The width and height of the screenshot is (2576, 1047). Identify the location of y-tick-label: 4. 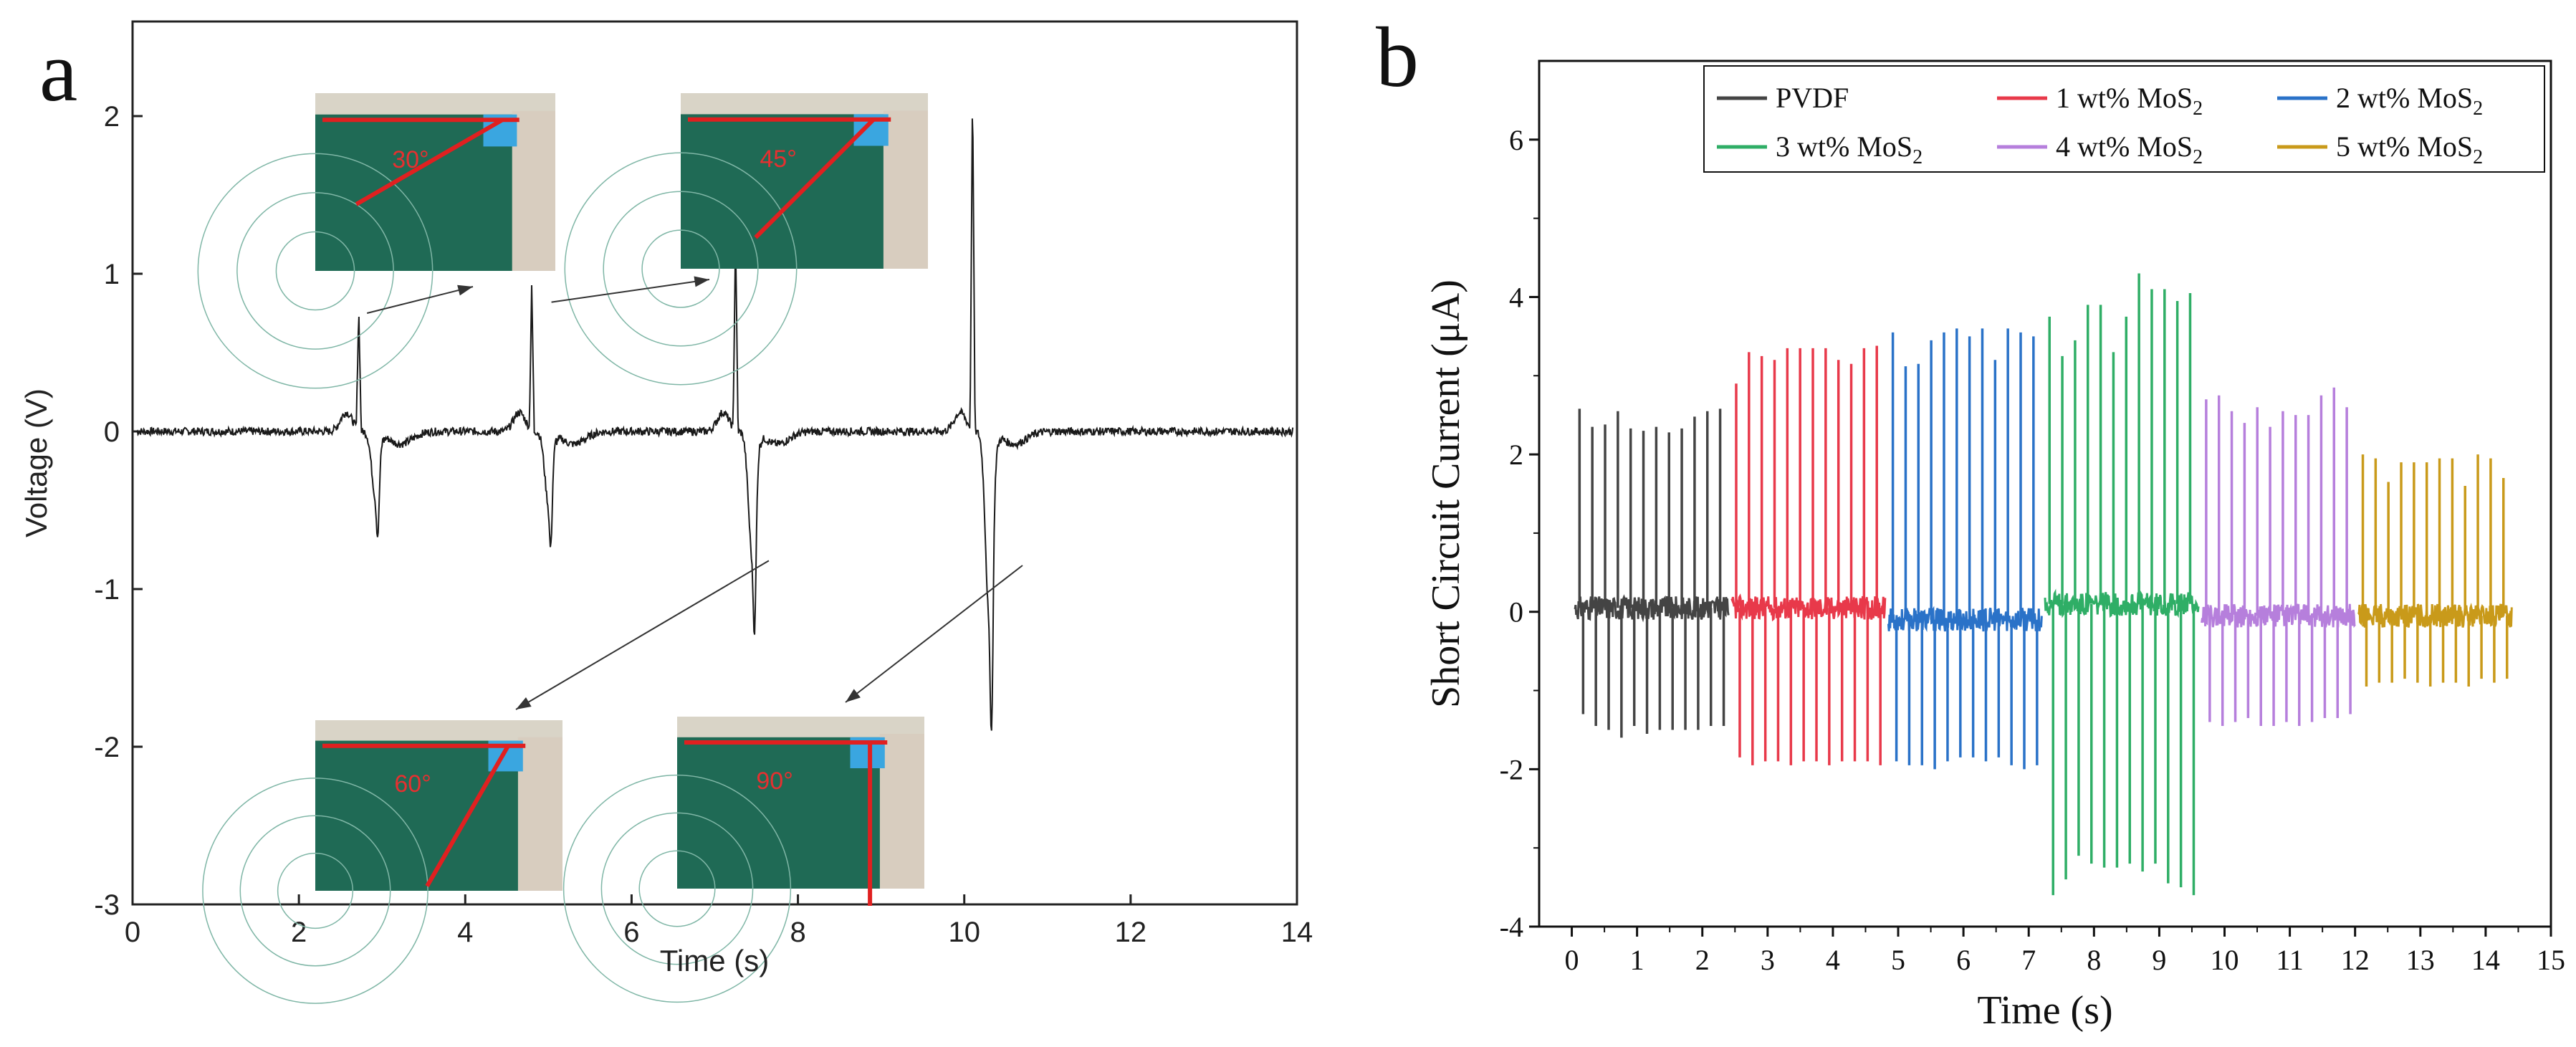
(1516, 297).